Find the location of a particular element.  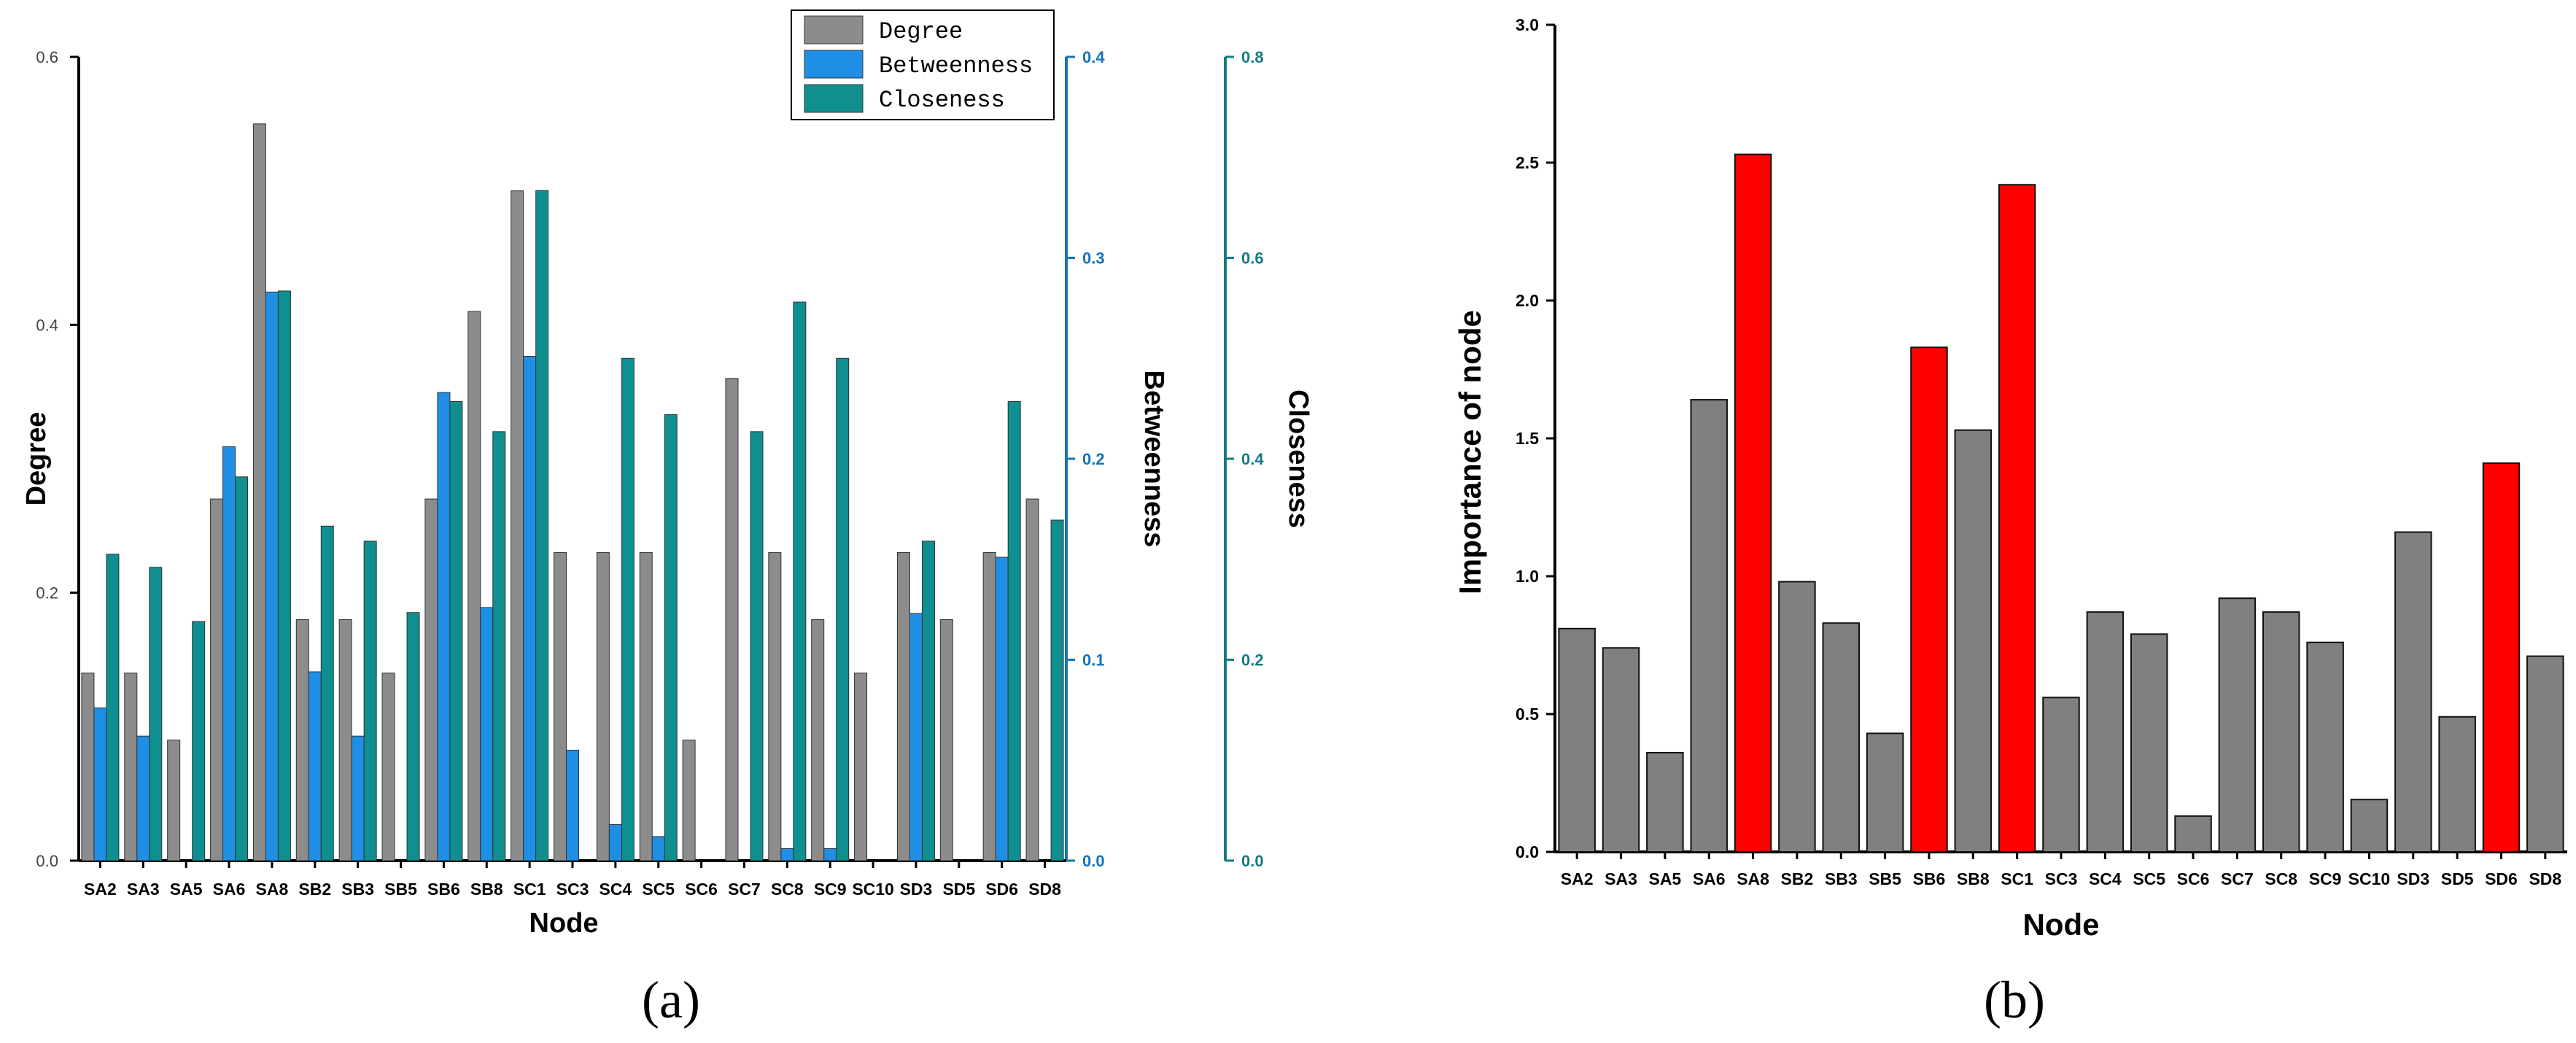

axis-y-tick-label: 1.5 is located at coordinates (1527, 438).